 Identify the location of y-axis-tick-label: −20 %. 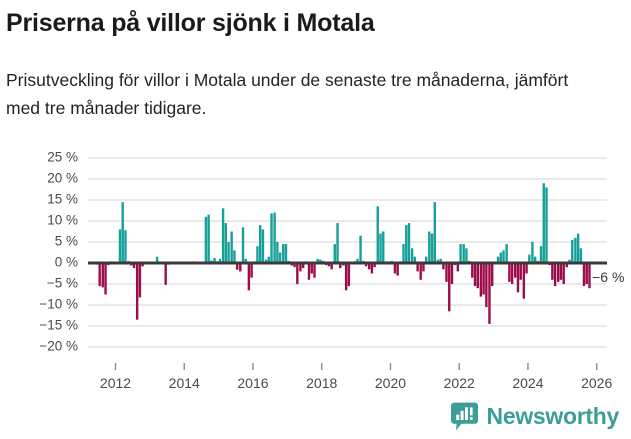
(58, 346).